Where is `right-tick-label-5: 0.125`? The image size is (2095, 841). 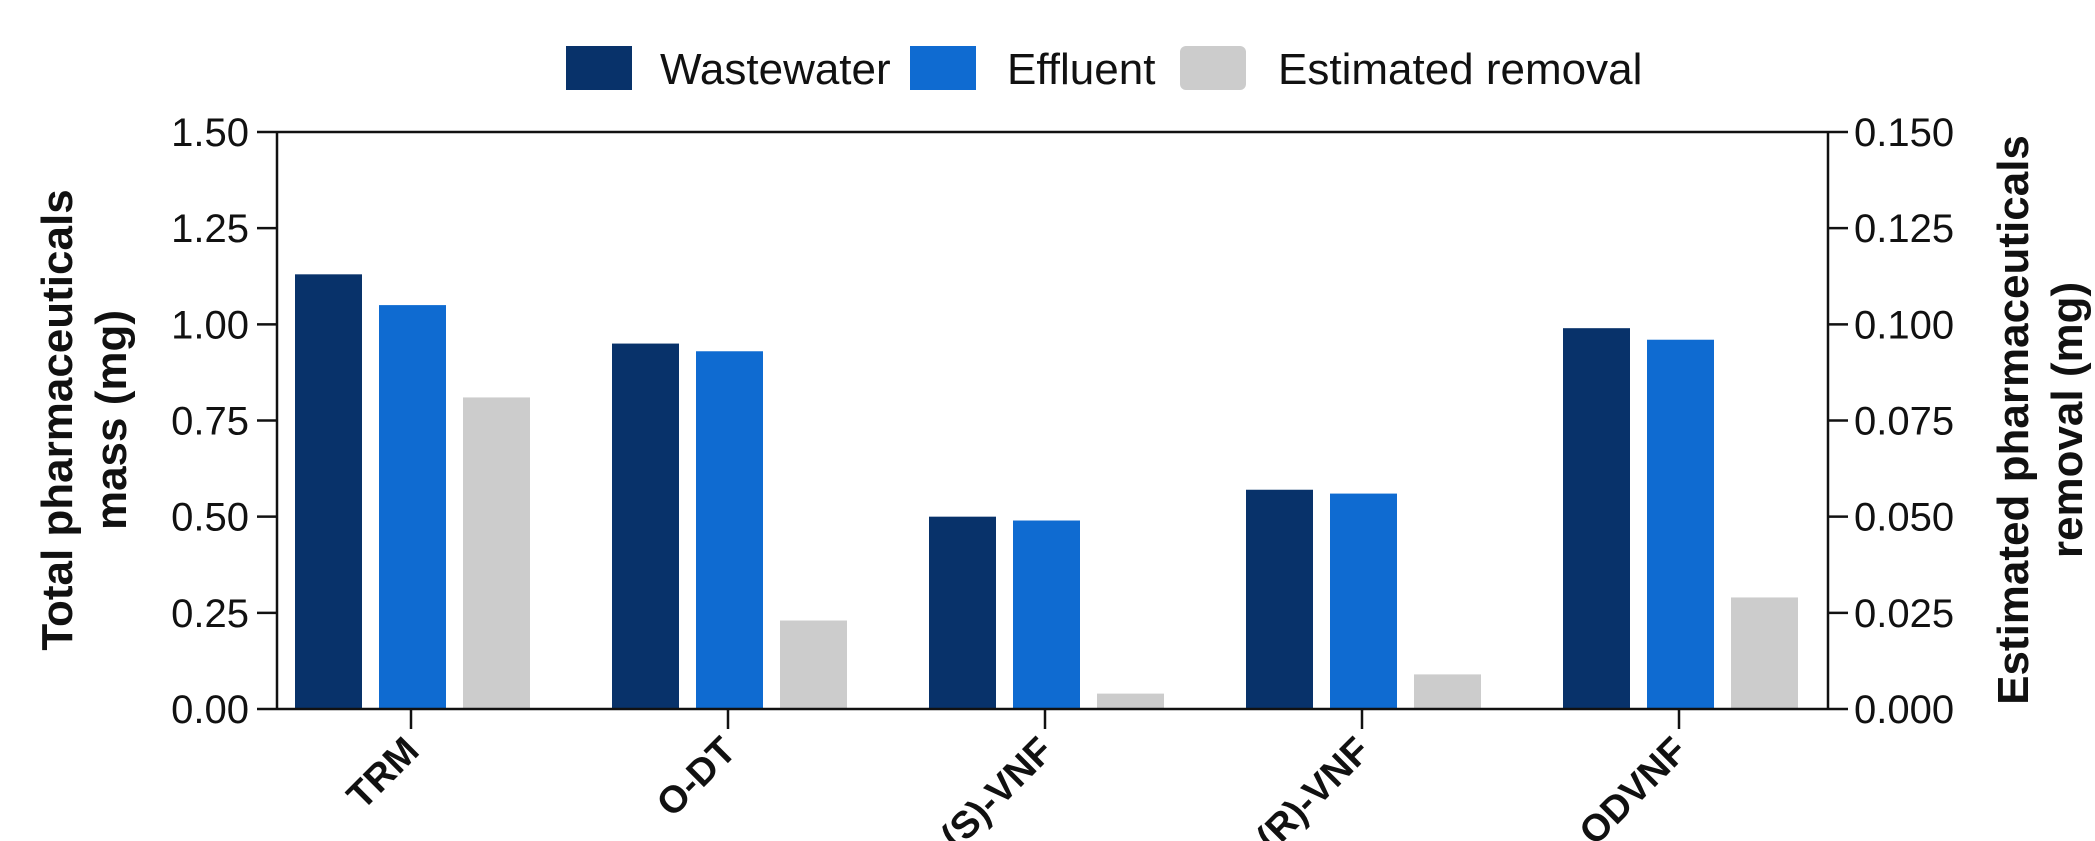
right-tick-label-5: 0.125 is located at coordinates (1904, 229).